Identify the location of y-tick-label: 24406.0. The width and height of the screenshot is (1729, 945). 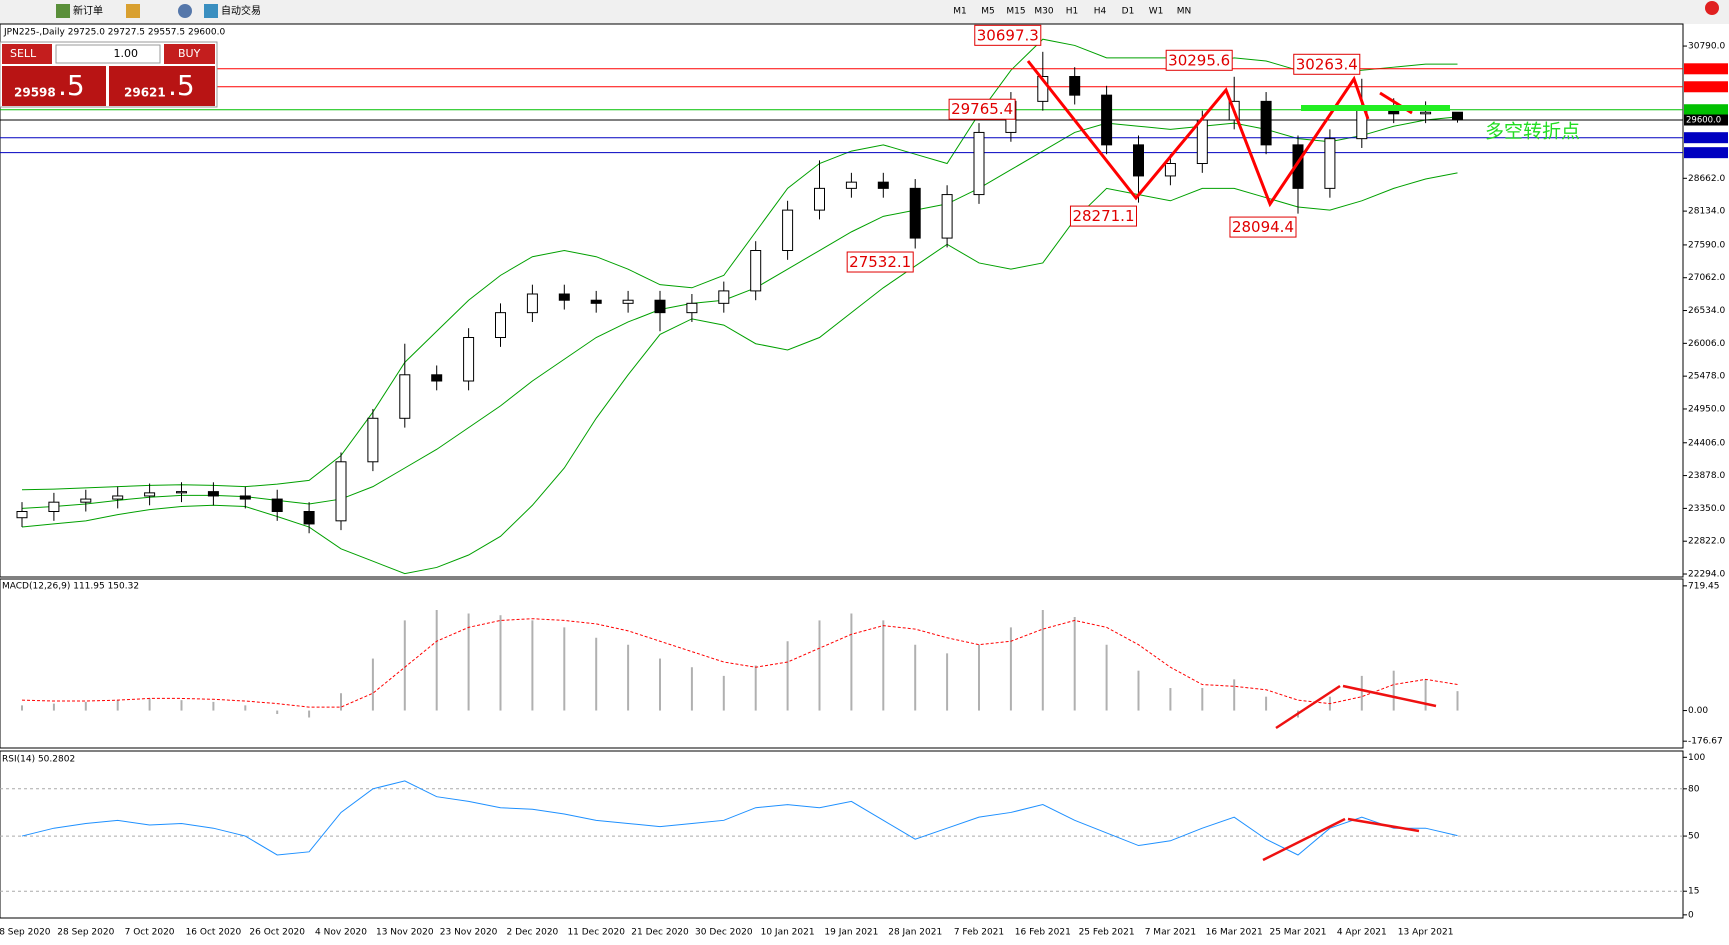
(1706, 443).